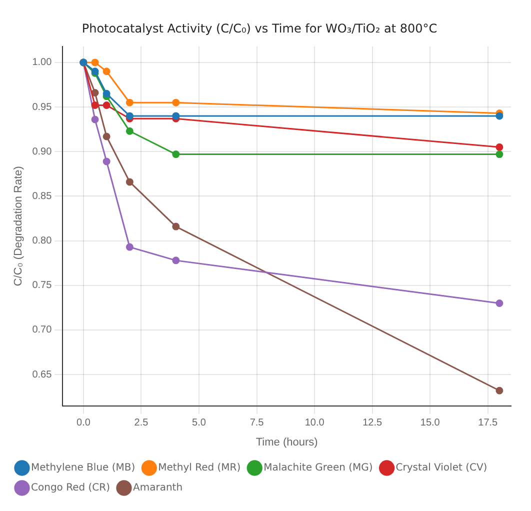  I want to click on x-tick-label: 0.0, so click(83, 423).